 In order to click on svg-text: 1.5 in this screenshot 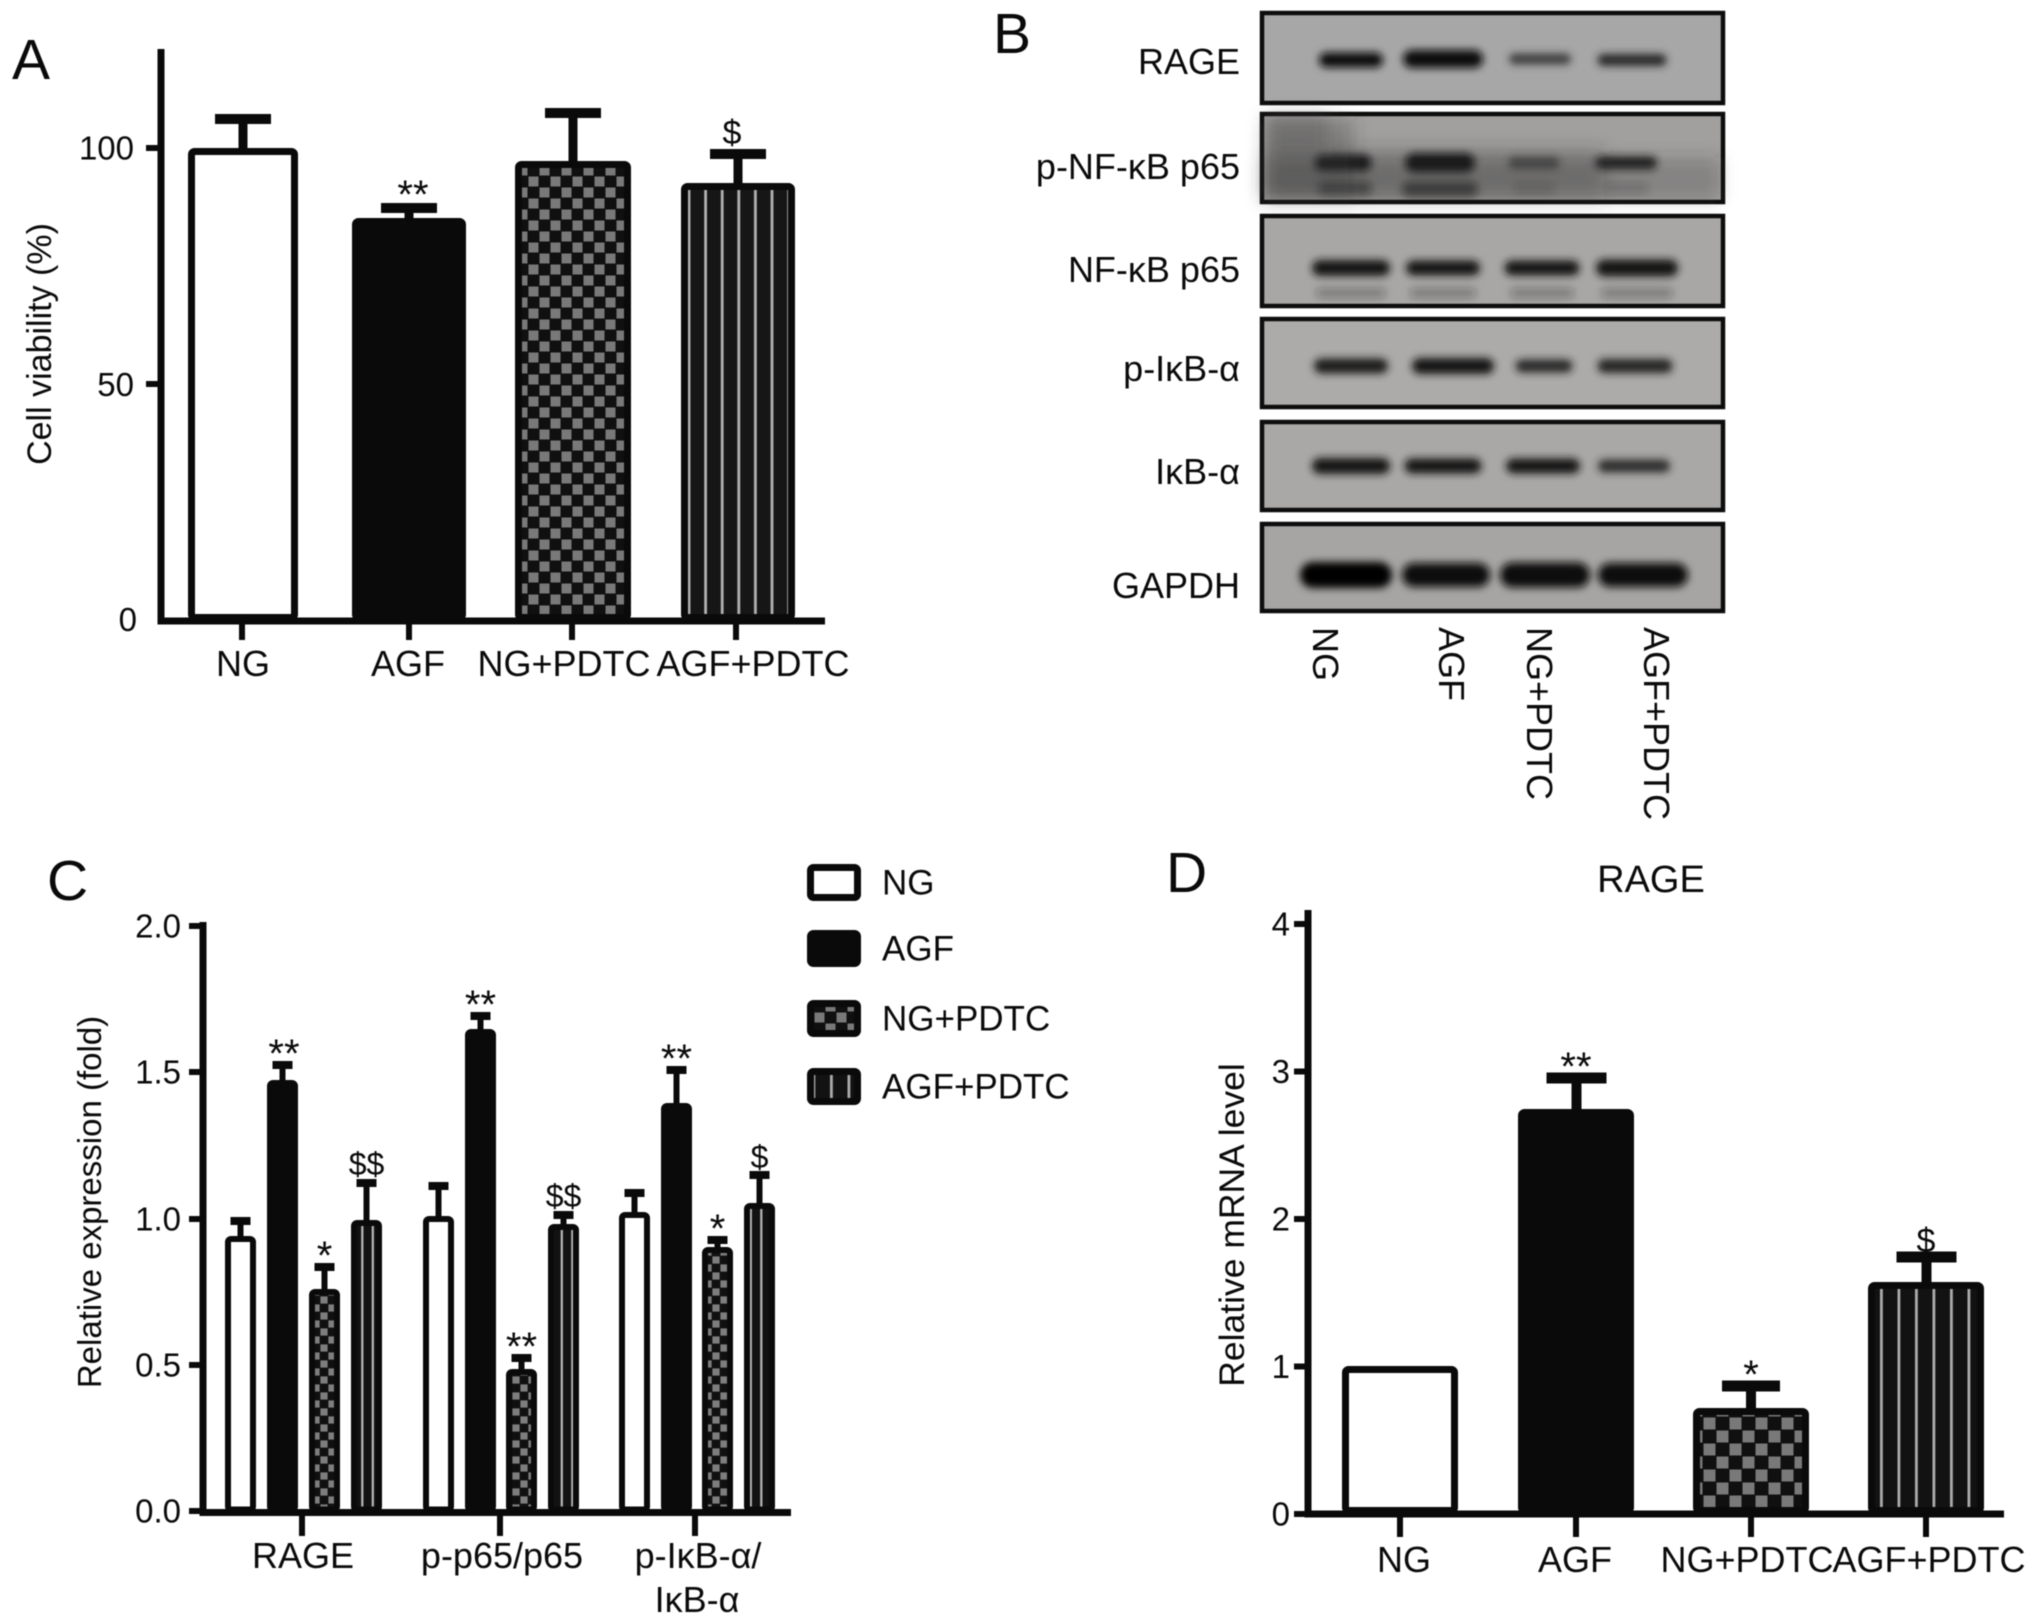, I will do `click(158, 1072)`.